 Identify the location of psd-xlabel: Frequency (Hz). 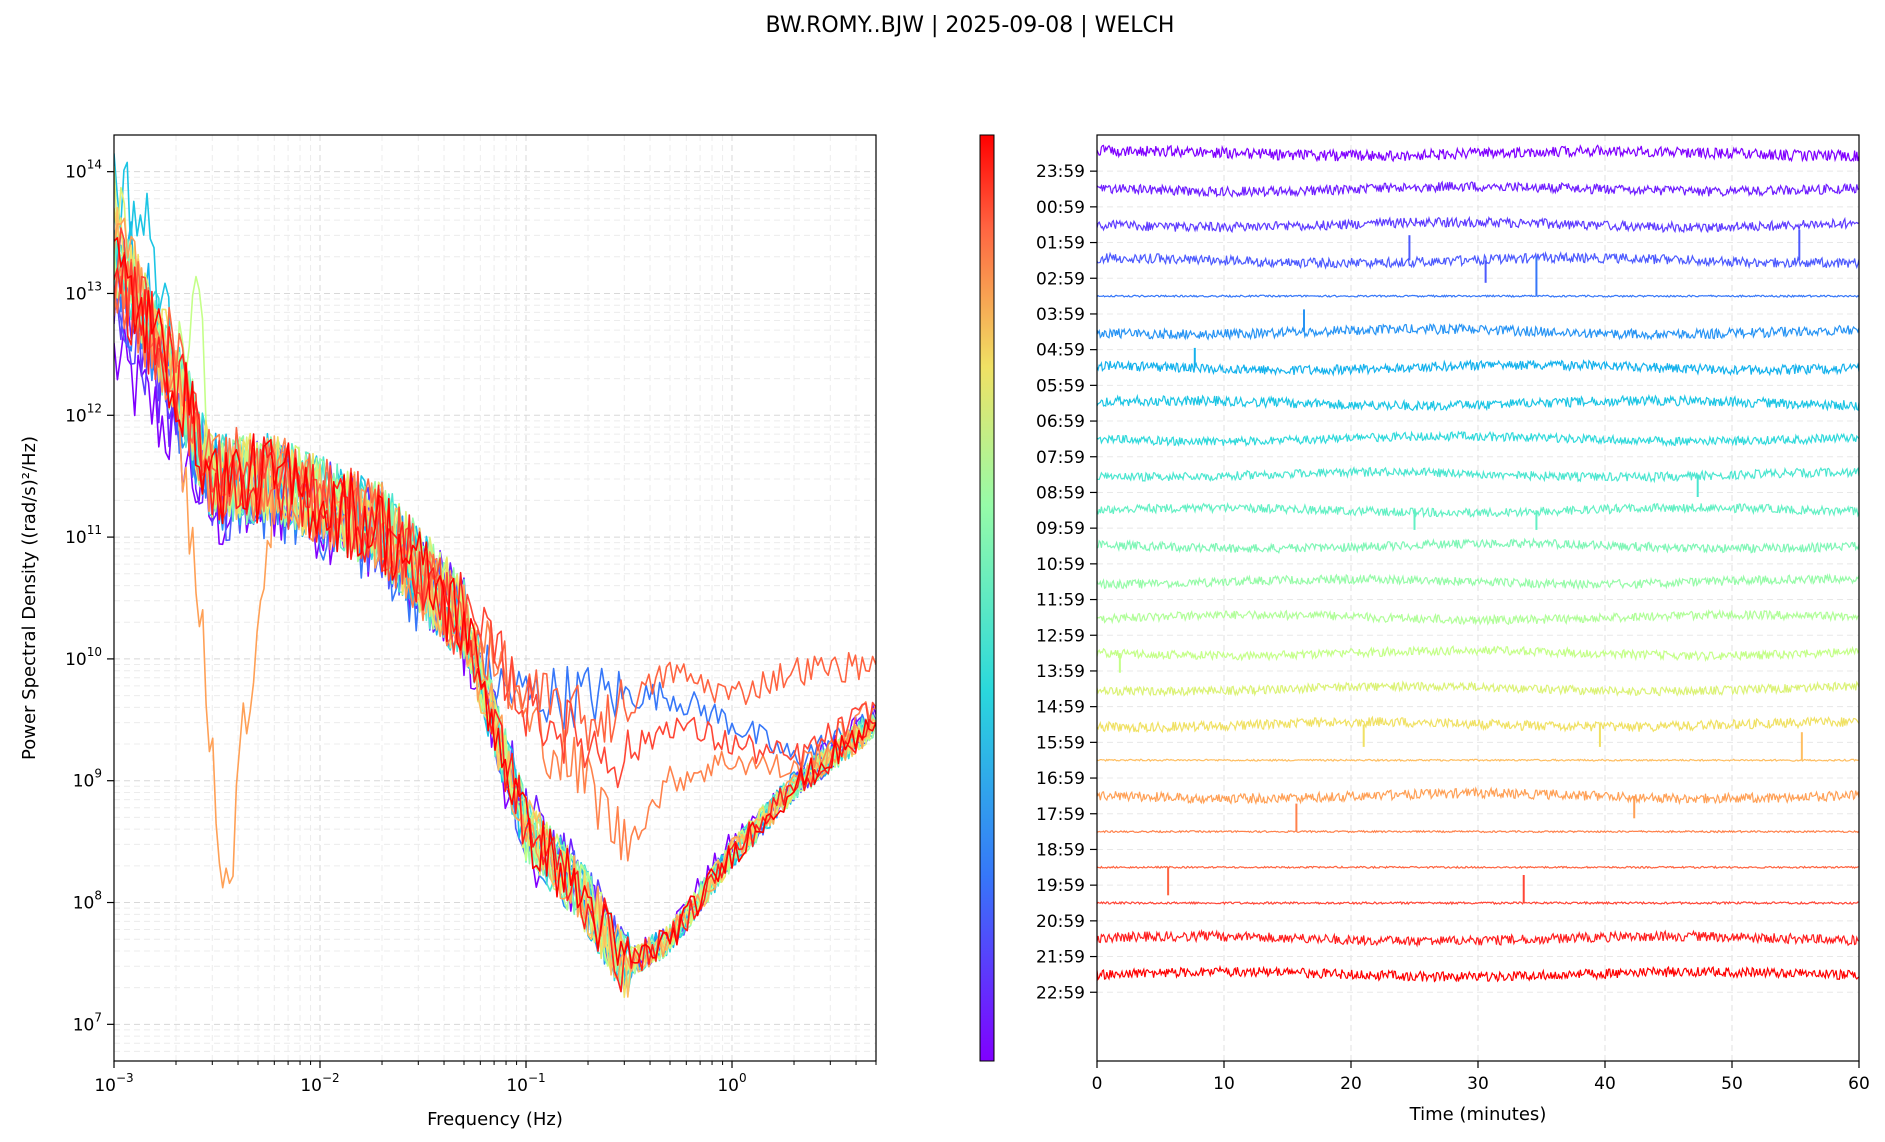
(495, 1119).